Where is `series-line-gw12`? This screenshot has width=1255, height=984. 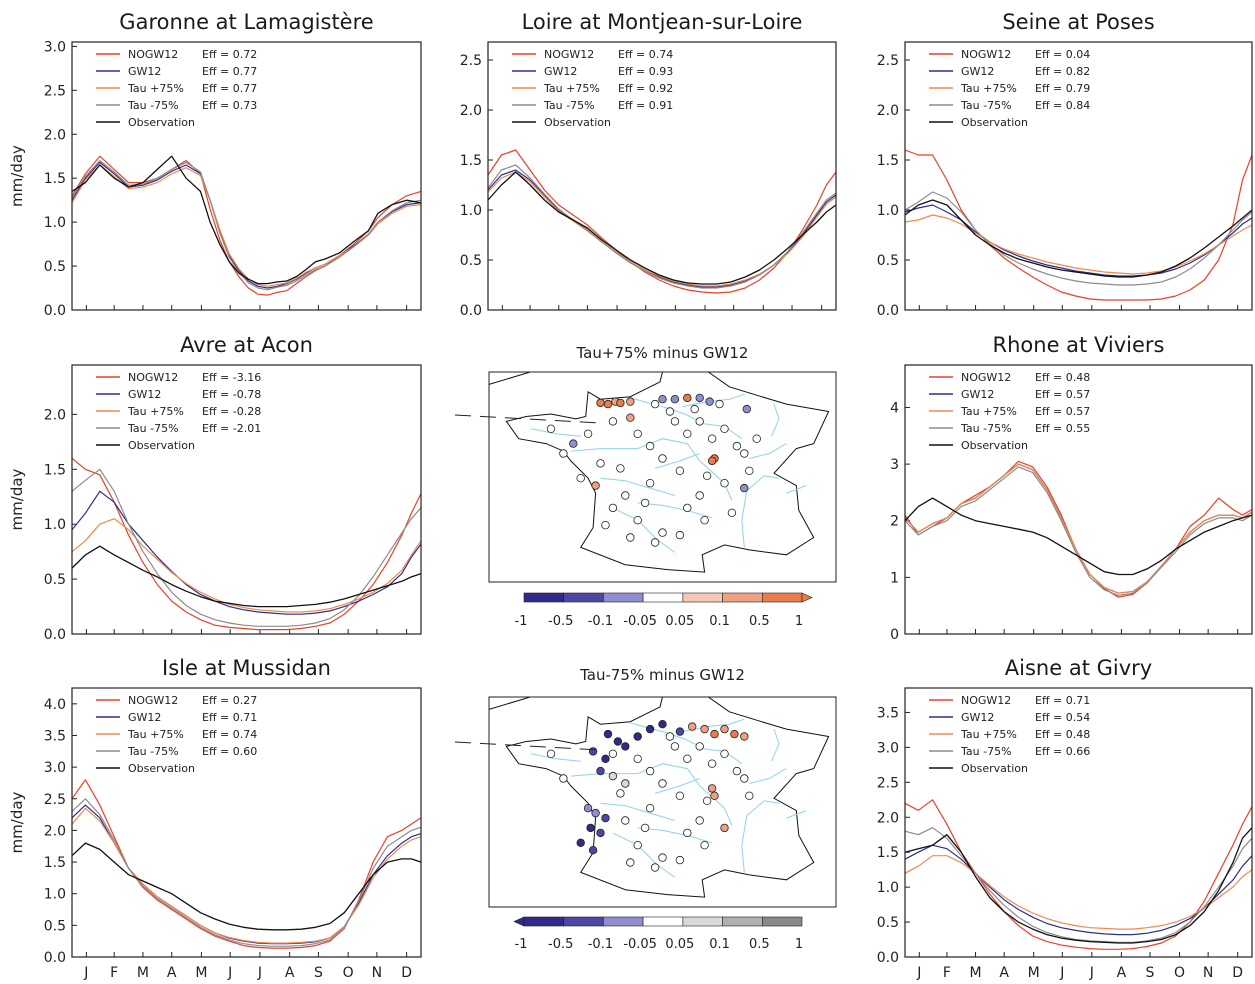
series-line-gw12 is located at coordinates (662, 228).